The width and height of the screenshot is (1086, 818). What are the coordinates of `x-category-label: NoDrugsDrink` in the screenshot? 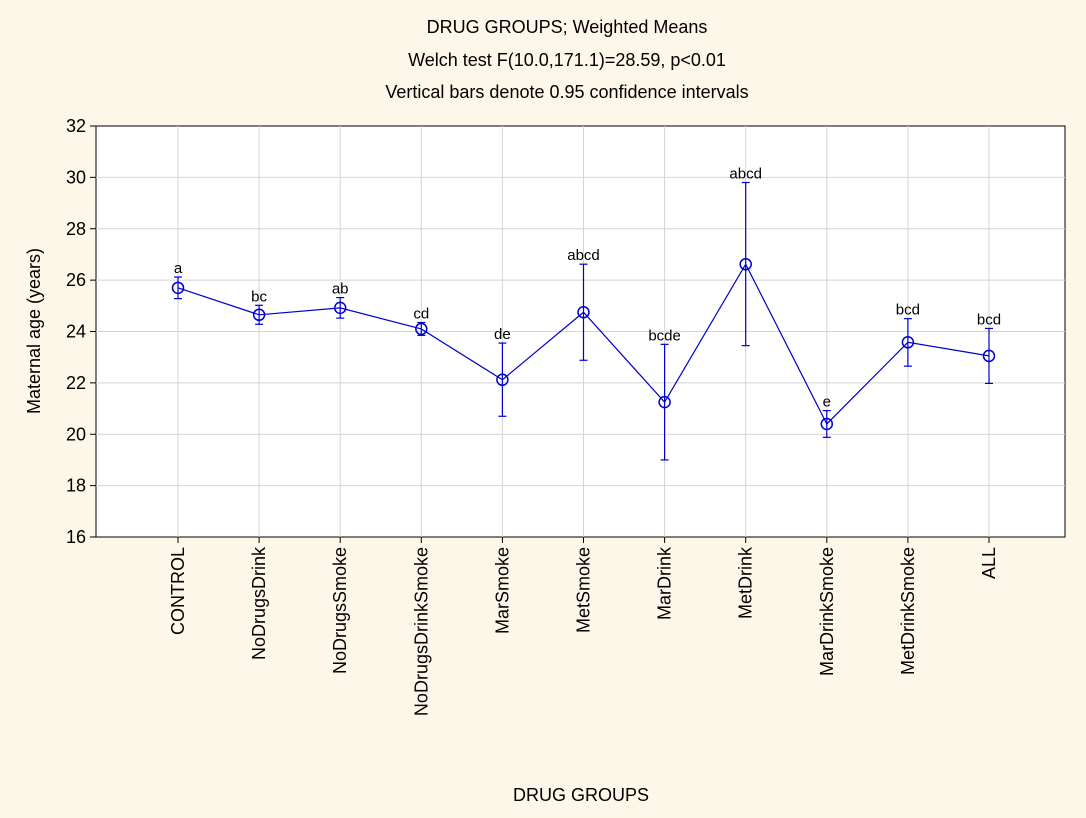 It's located at (259, 603).